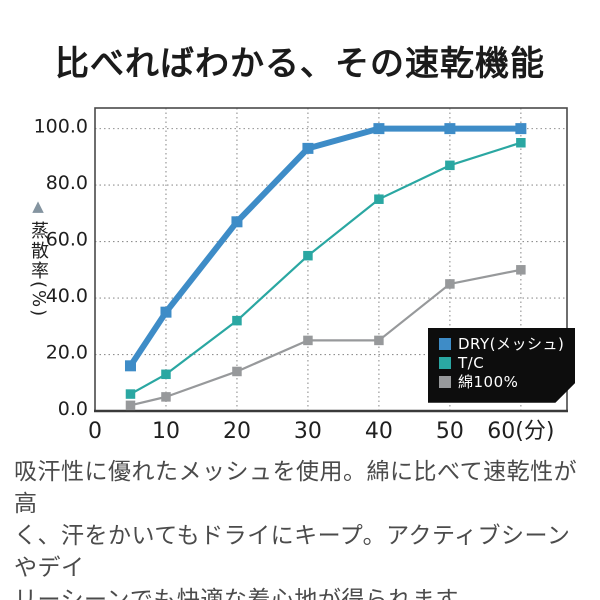  I want to click on y-tick-label: 80.0, so click(67, 183).